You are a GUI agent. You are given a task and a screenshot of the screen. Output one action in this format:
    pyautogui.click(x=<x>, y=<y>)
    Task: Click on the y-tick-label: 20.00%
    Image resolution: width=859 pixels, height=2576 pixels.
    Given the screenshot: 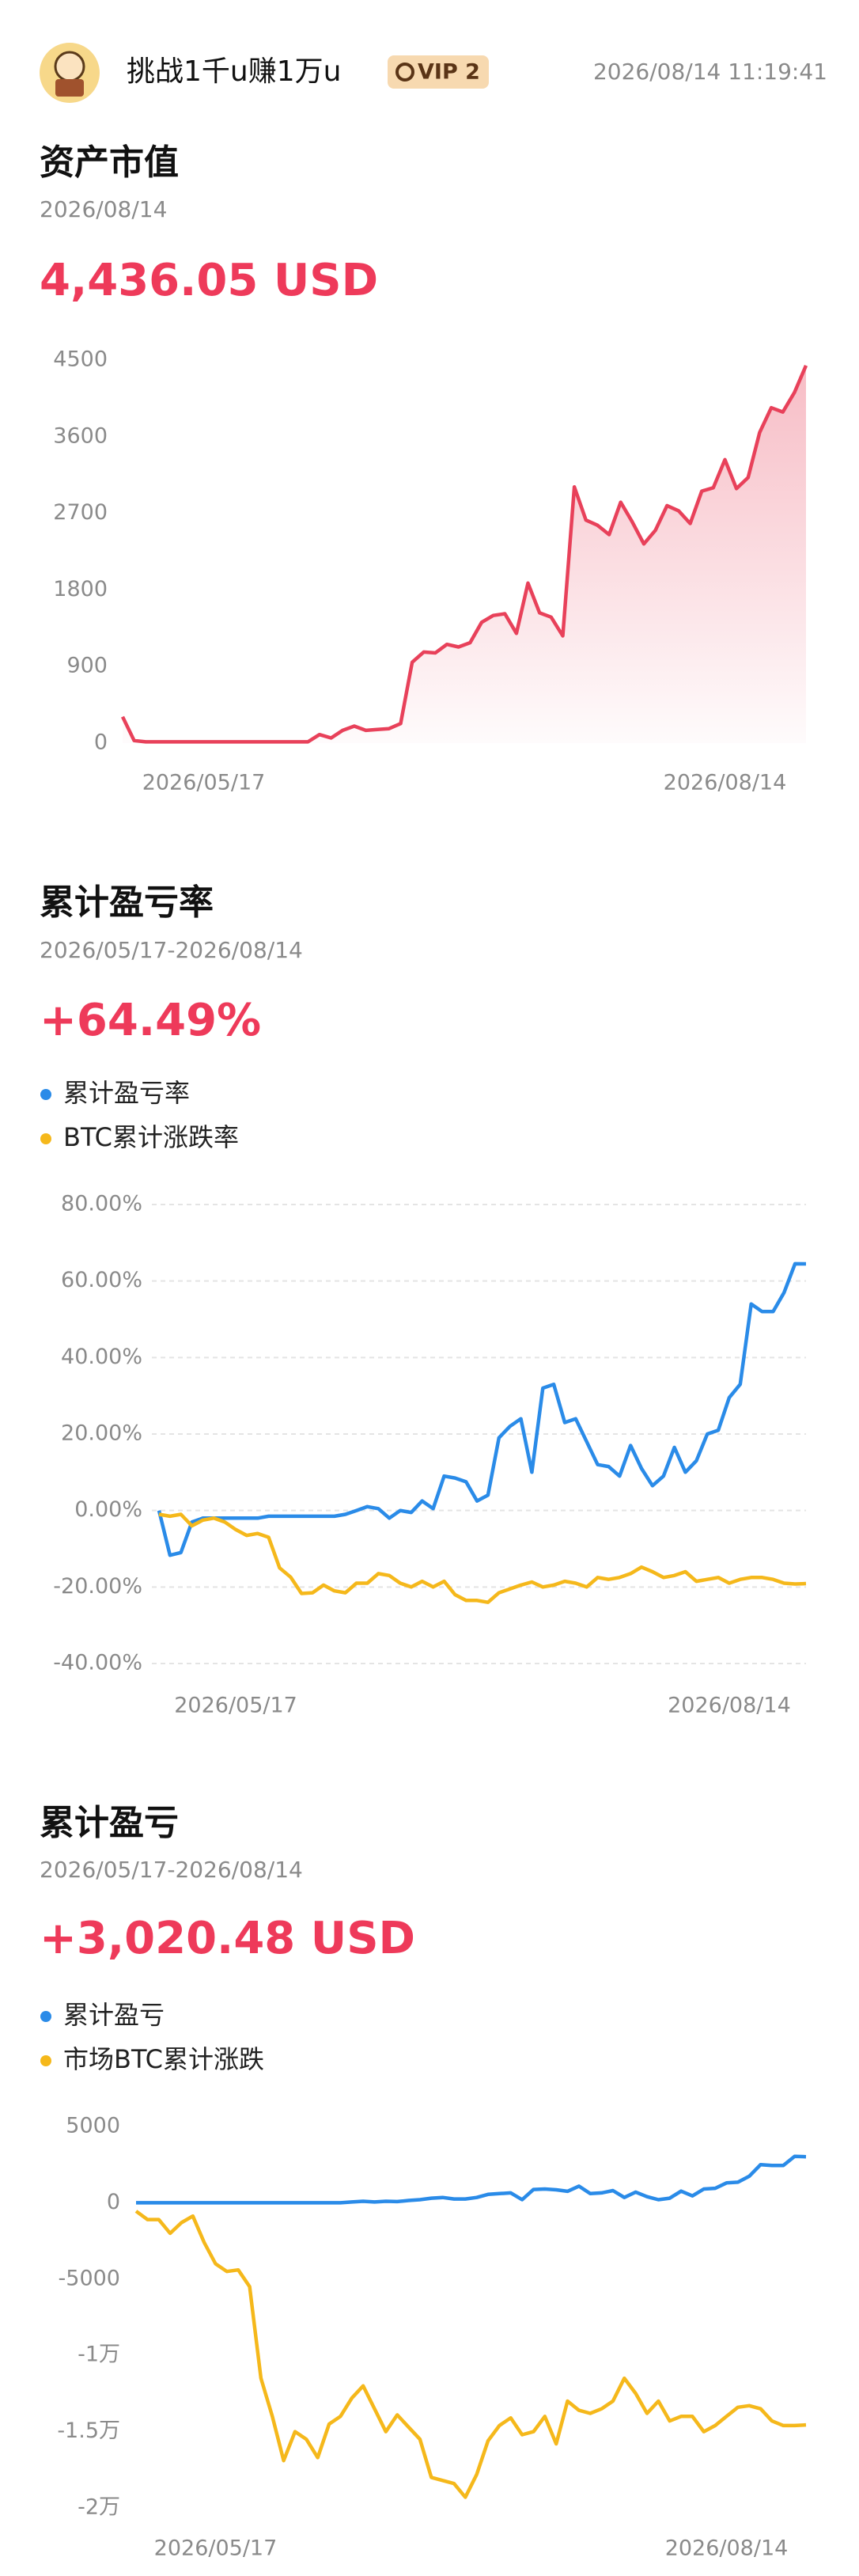 What is the action you would take?
    pyautogui.click(x=101, y=1433)
    